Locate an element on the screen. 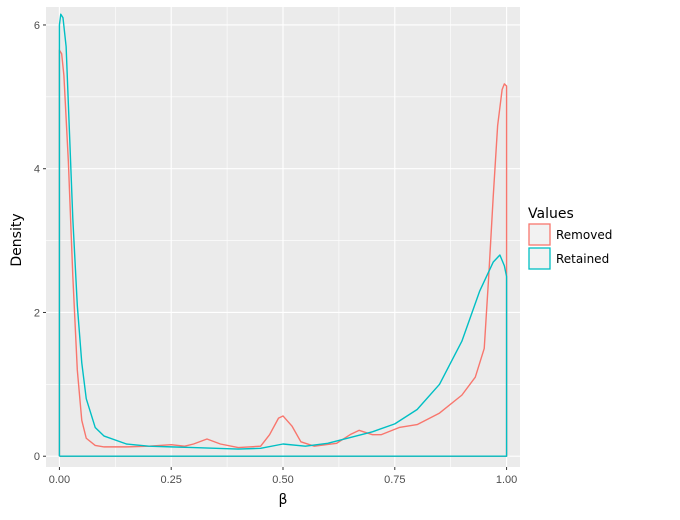 The width and height of the screenshot is (680, 520). x-axis-title: β is located at coordinates (283, 500).